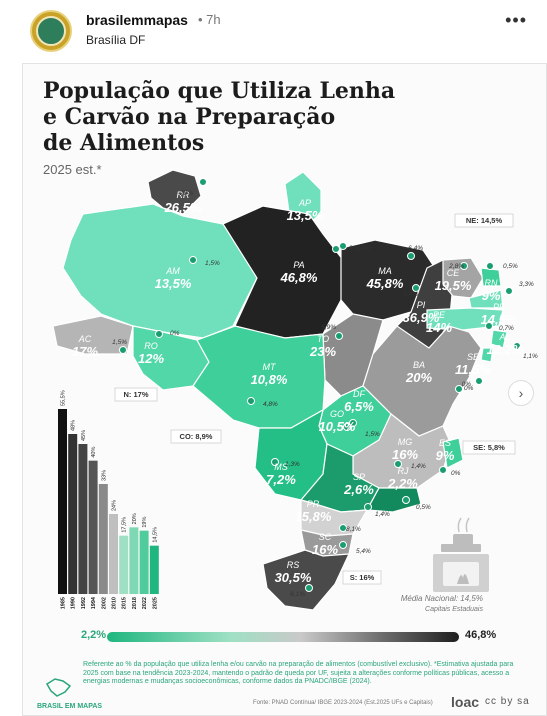 This screenshot has height=716, width=547. I want to click on state-value-am: 13,5%, so click(173, 283).